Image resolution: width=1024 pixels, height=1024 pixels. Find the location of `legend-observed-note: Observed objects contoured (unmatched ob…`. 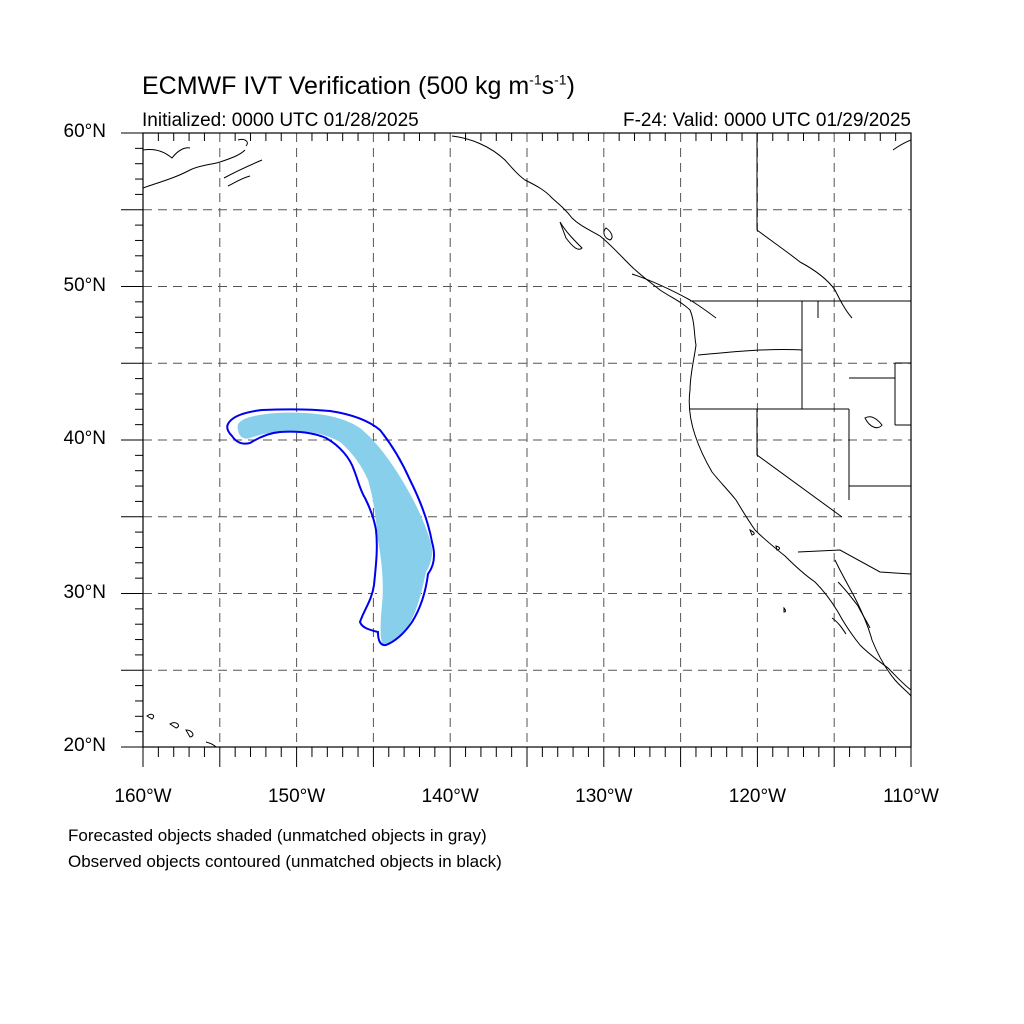

legend-observed-note: Observed objects contoured (unmatched ob… is located at coordinates (285, 861).